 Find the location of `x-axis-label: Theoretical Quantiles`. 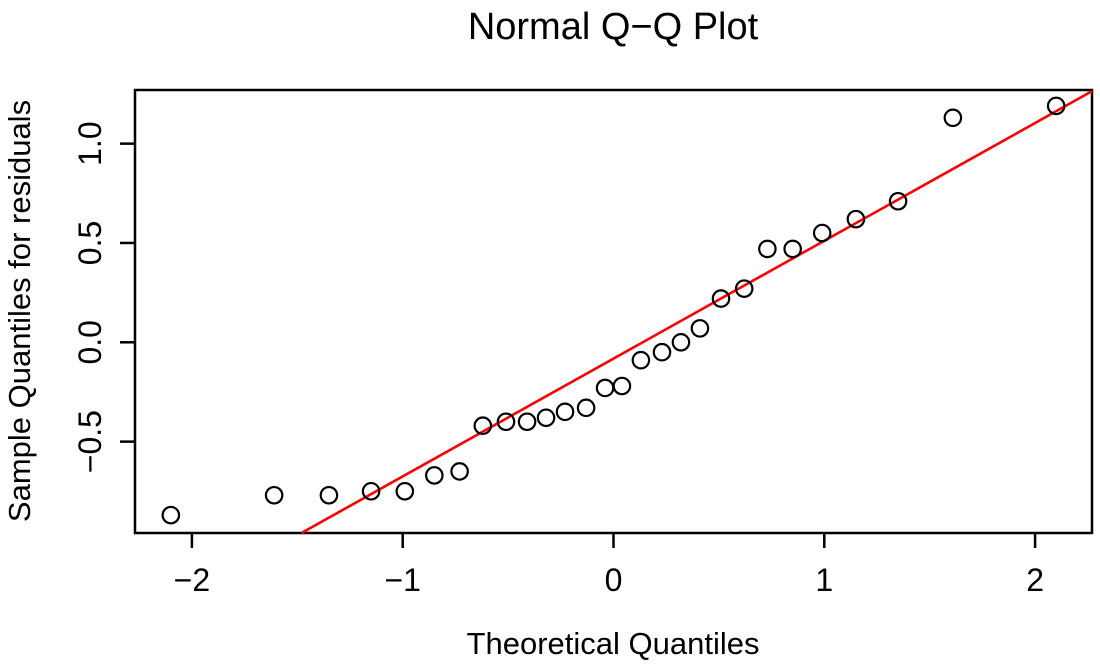

x-axis-label: Theoretical Quantiles is located at coordinates (613, 643).